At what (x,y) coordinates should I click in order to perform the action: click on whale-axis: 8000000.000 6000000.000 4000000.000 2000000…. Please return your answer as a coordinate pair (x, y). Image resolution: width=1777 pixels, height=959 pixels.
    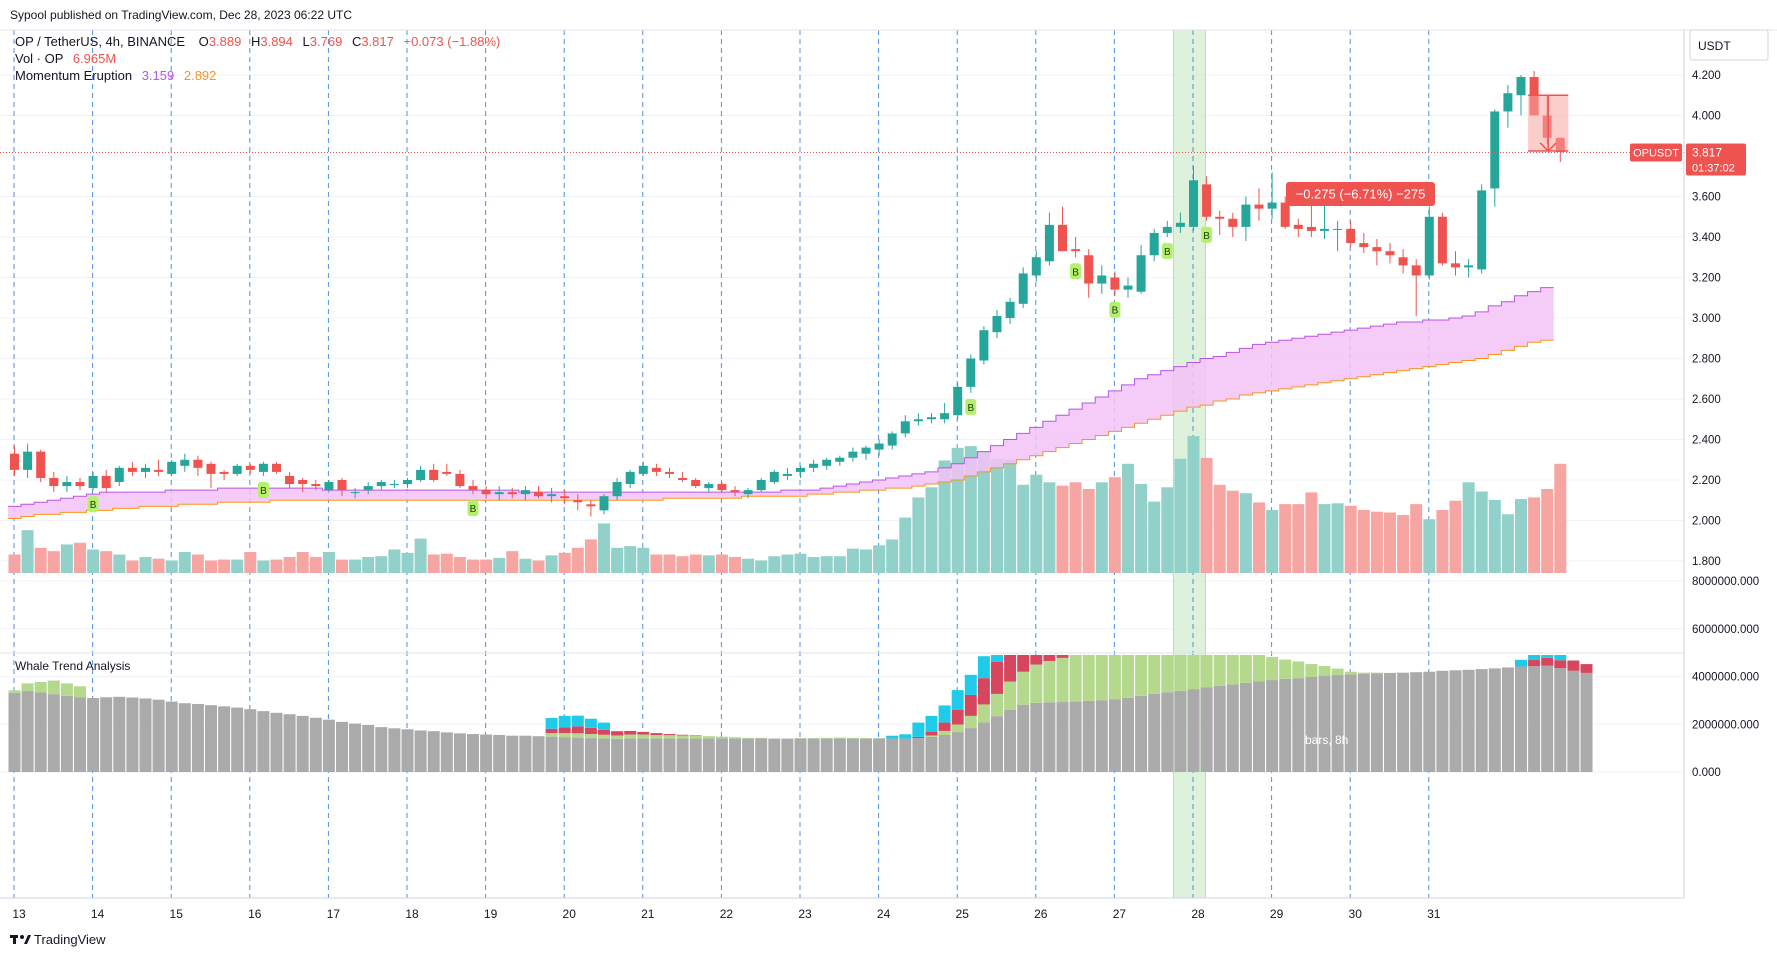
    Looking at the image, I should click on (1725, 677).